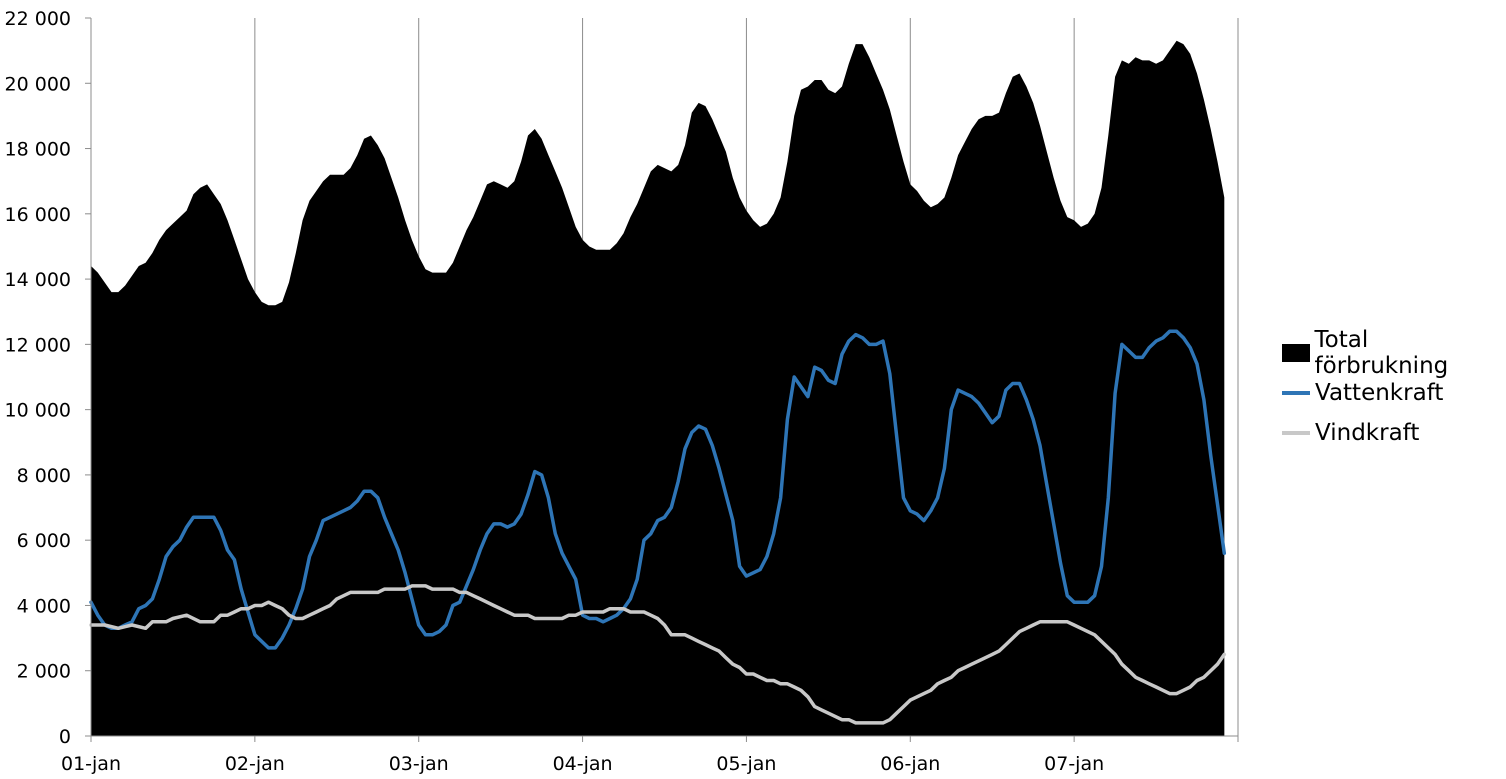 The width and height of the screenshot is (1506, 779). I want to click on x-tick-label: 04-jan, so click(583, 764).